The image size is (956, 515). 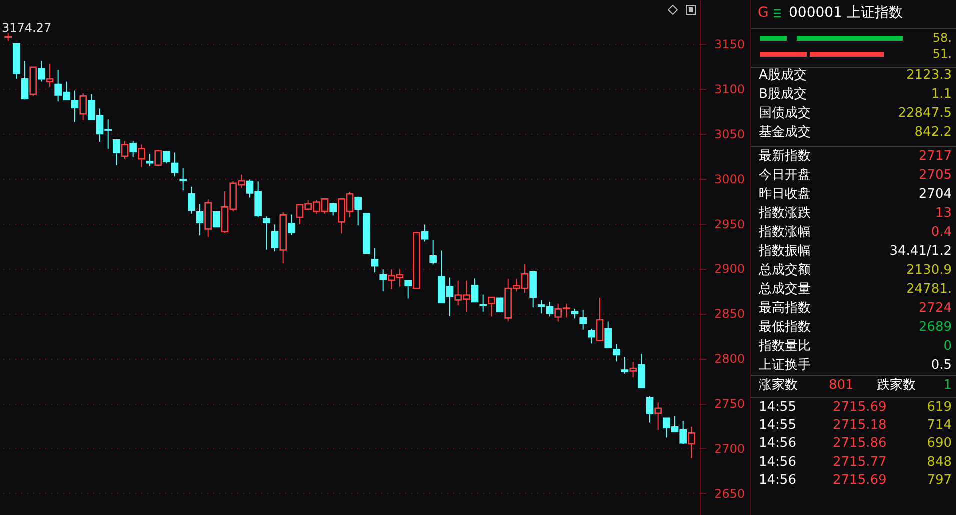 What do you see at coordinates (841, 386) in the screenshot?
I see `text: 801` at bounding box center [841, 386].